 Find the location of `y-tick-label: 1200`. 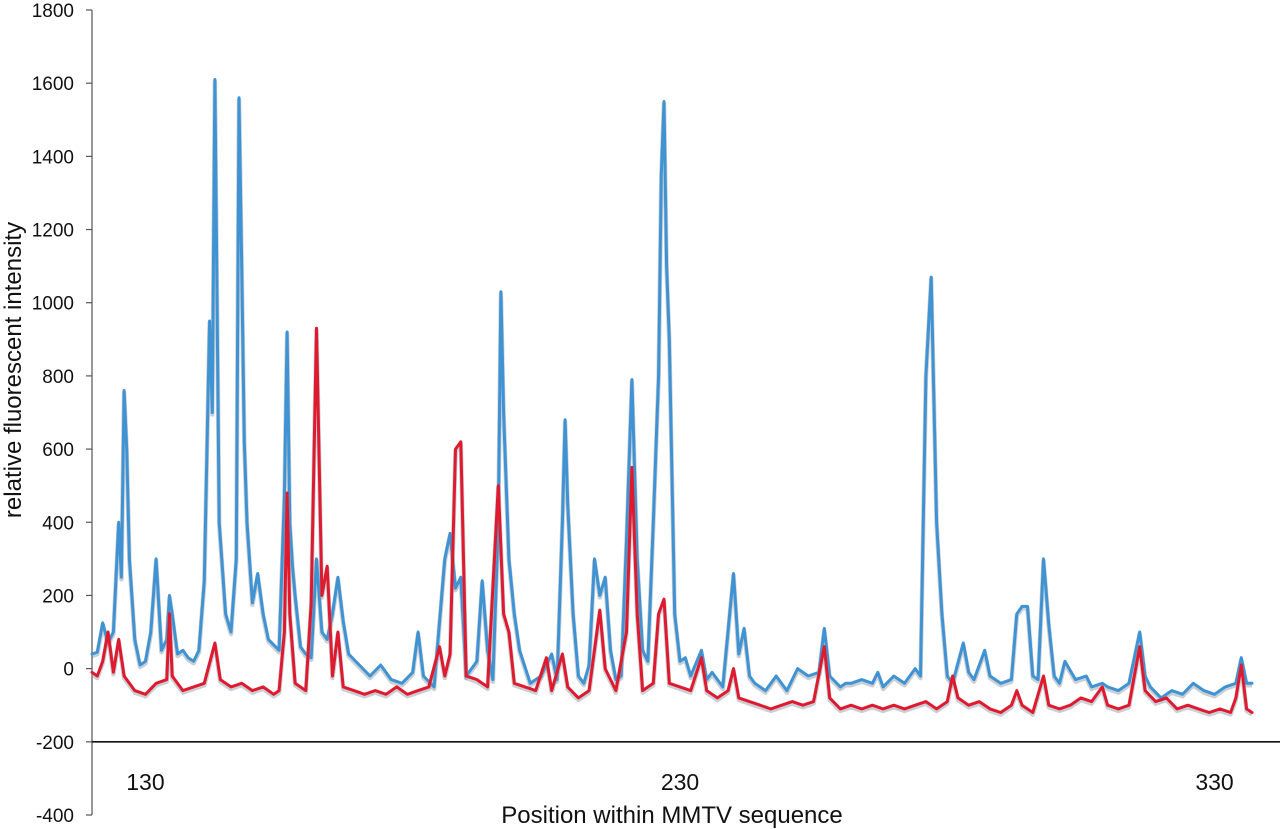

y-tick-label: 1200 is located at coordinates (53, 231).